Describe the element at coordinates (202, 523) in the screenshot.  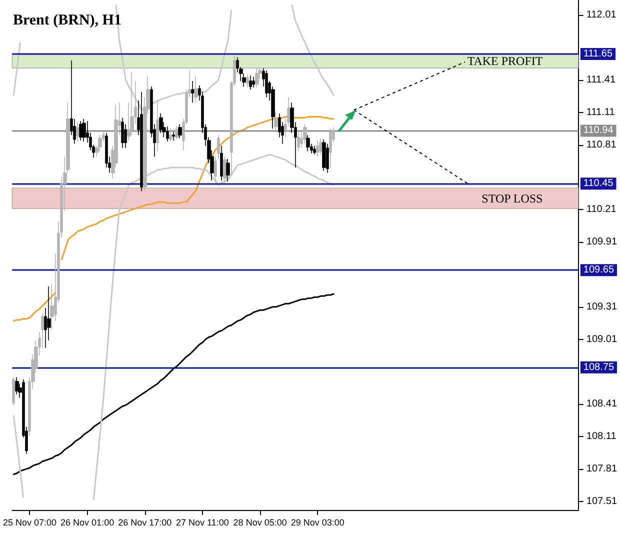
I see `x-tick-label: 27 Nov 11:00` at that location.